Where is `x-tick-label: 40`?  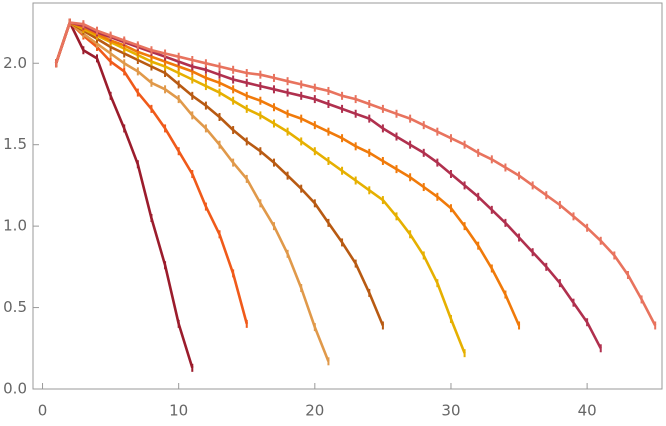
x-tick-label: 40 is located at coordinates (587, 411).